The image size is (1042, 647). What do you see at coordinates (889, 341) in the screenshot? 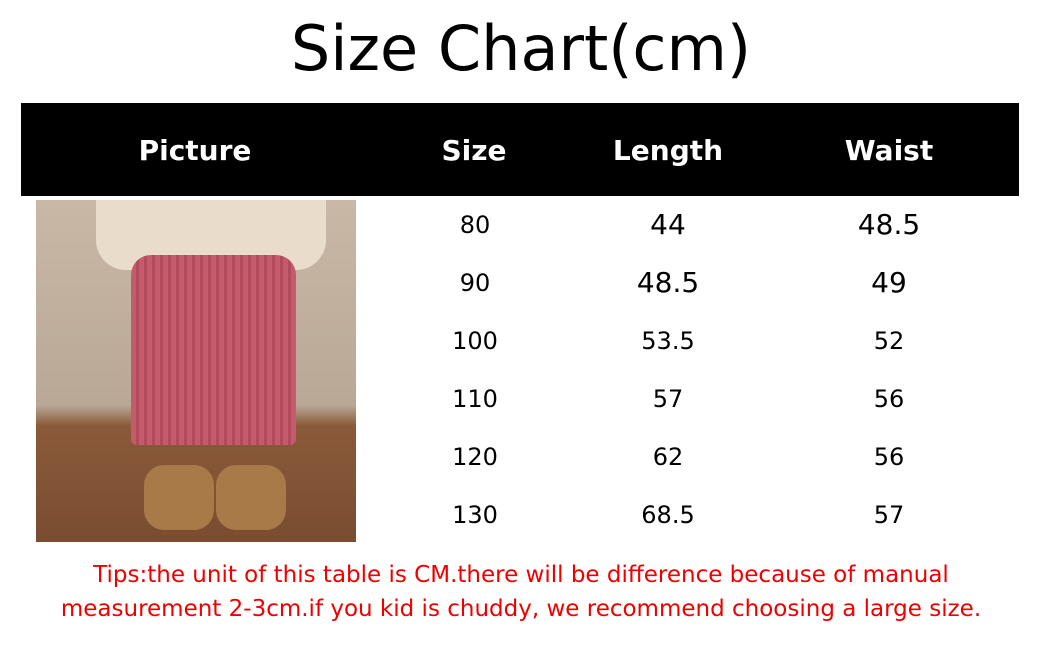
I see `waist-cell: 52` at bounding box center [889, 341].